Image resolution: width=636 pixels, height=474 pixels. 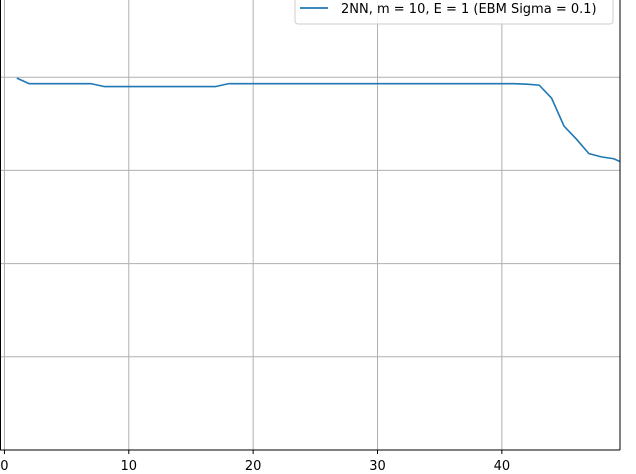 I want to click on tick-marks, so click(x=253, y=452).